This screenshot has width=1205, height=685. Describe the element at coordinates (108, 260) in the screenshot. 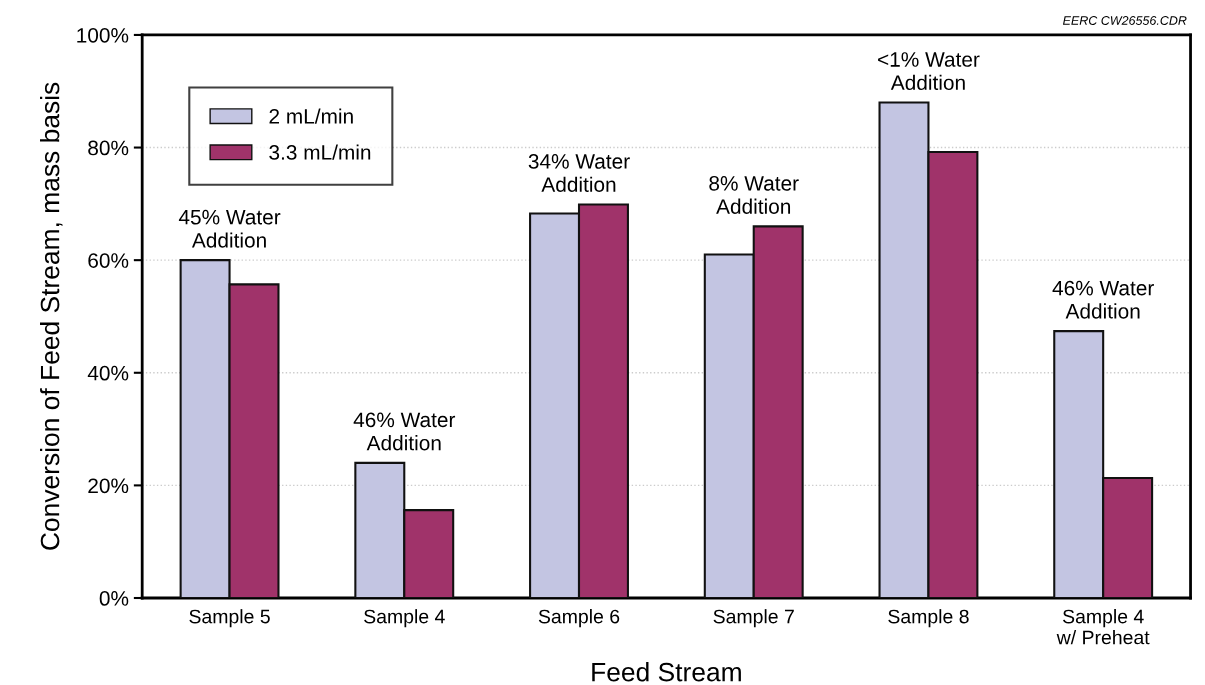

I see `y-tick-label: 60%` at that location.